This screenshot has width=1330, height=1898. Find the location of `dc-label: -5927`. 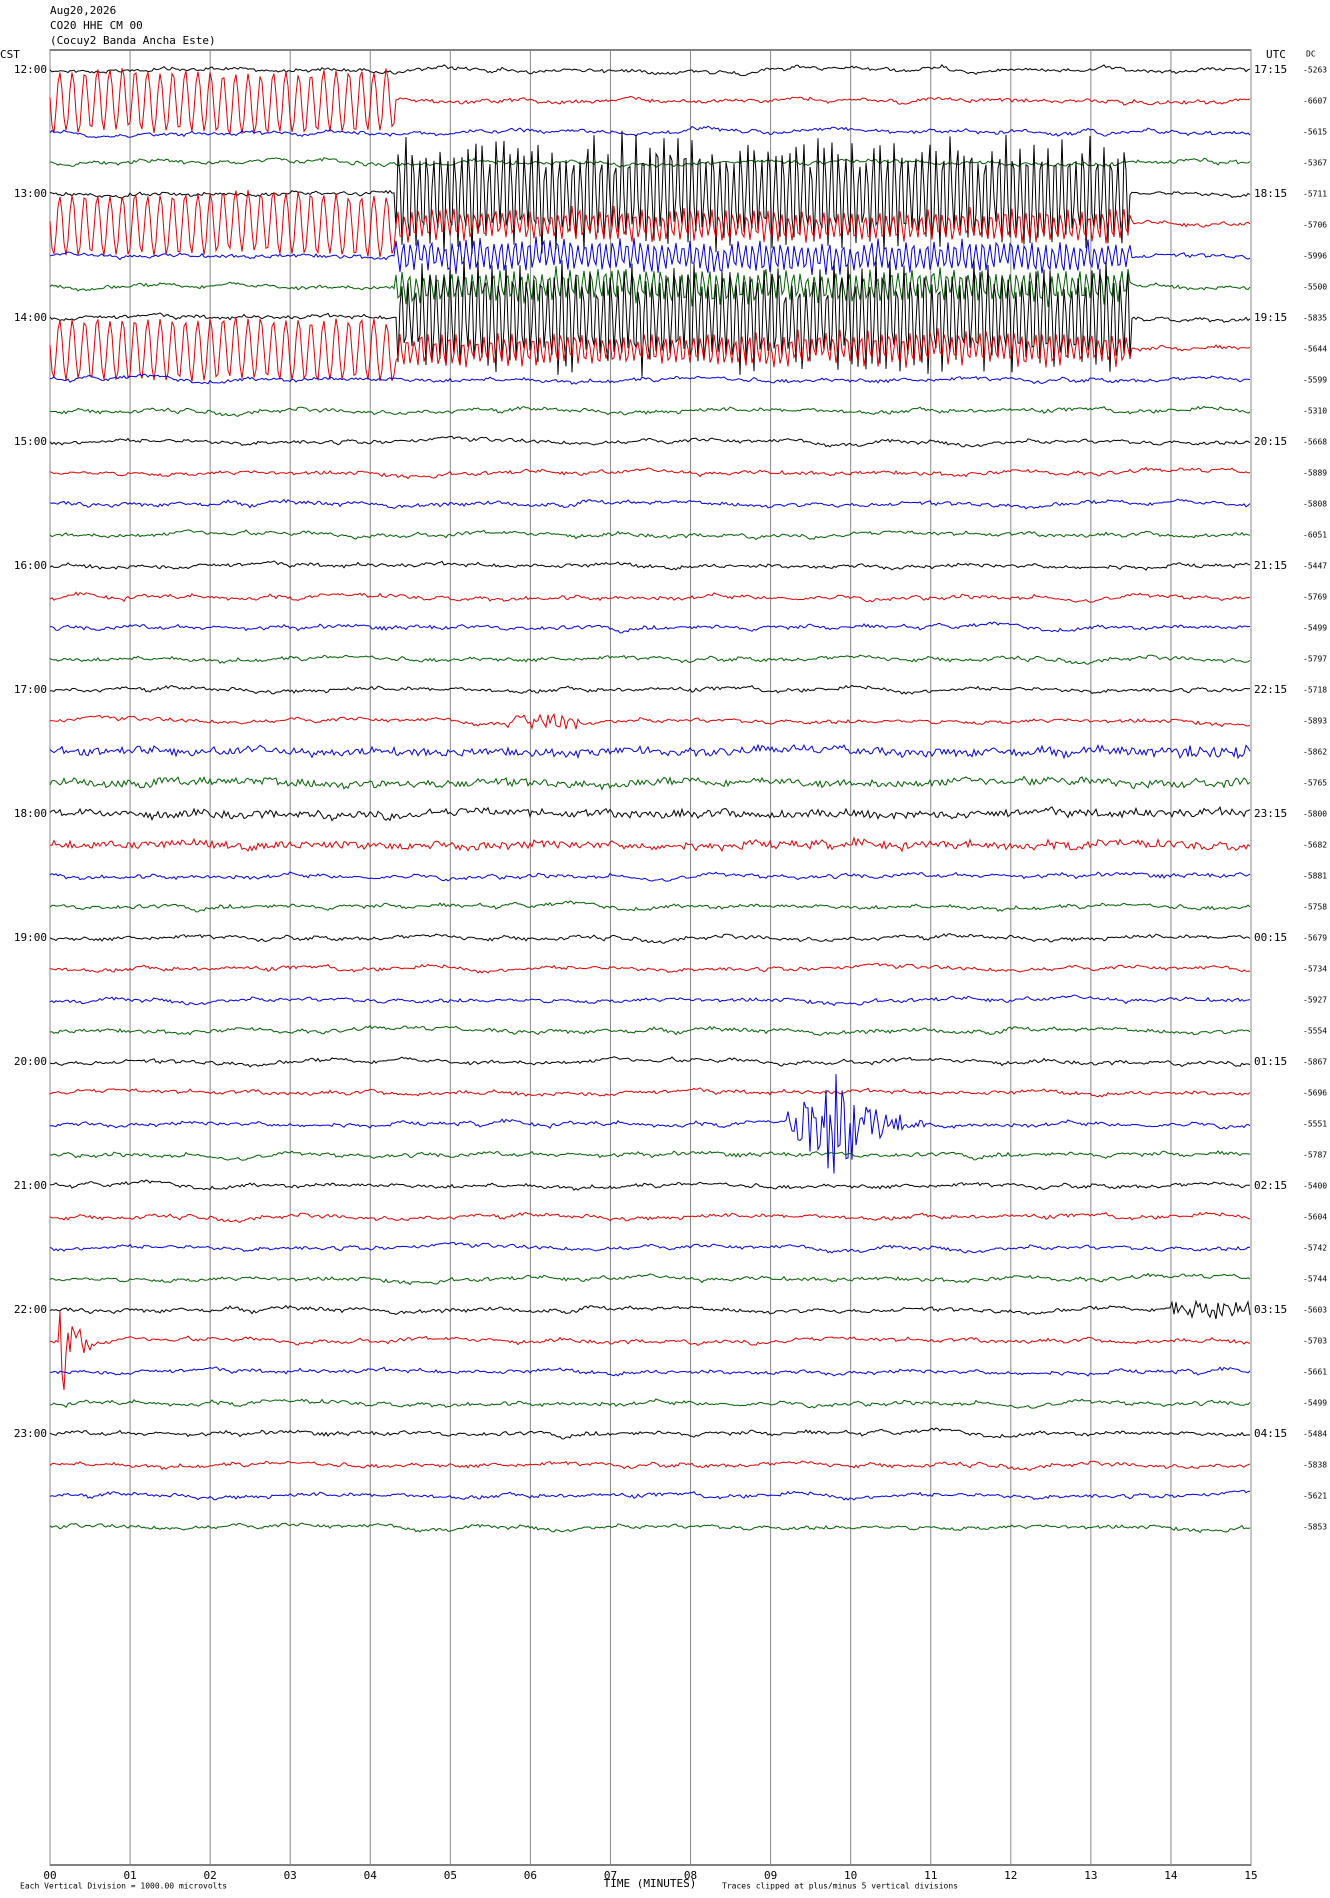

dc-label: -5927 is located at coordinates (1315, 1000).